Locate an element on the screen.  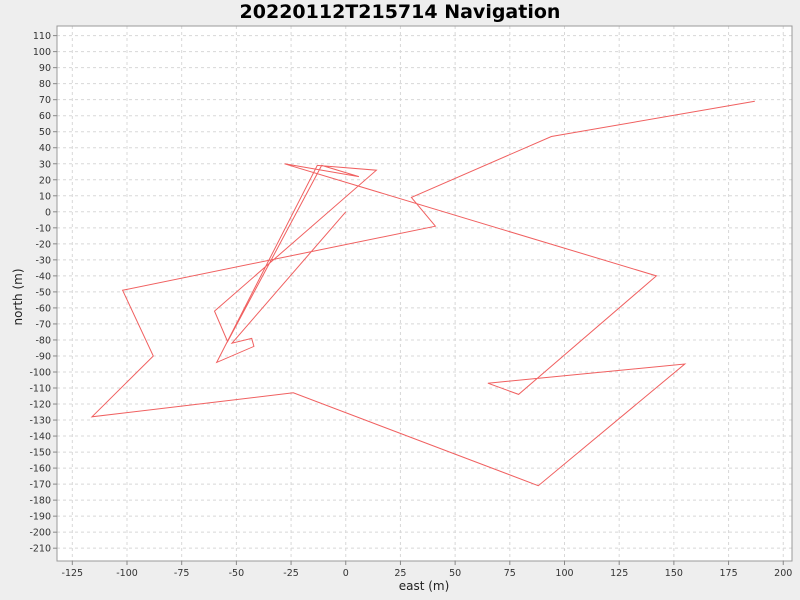
y-tick-label: -130 is located at coordinates (40, 421).